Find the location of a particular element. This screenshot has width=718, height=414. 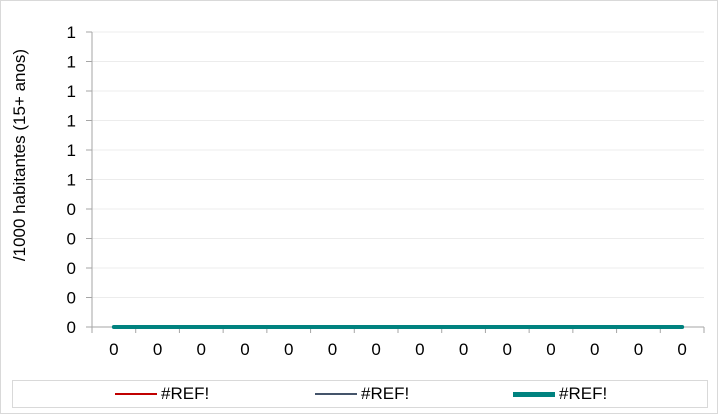

legend-label-1: #REF! is located at coordinates (185, 393).